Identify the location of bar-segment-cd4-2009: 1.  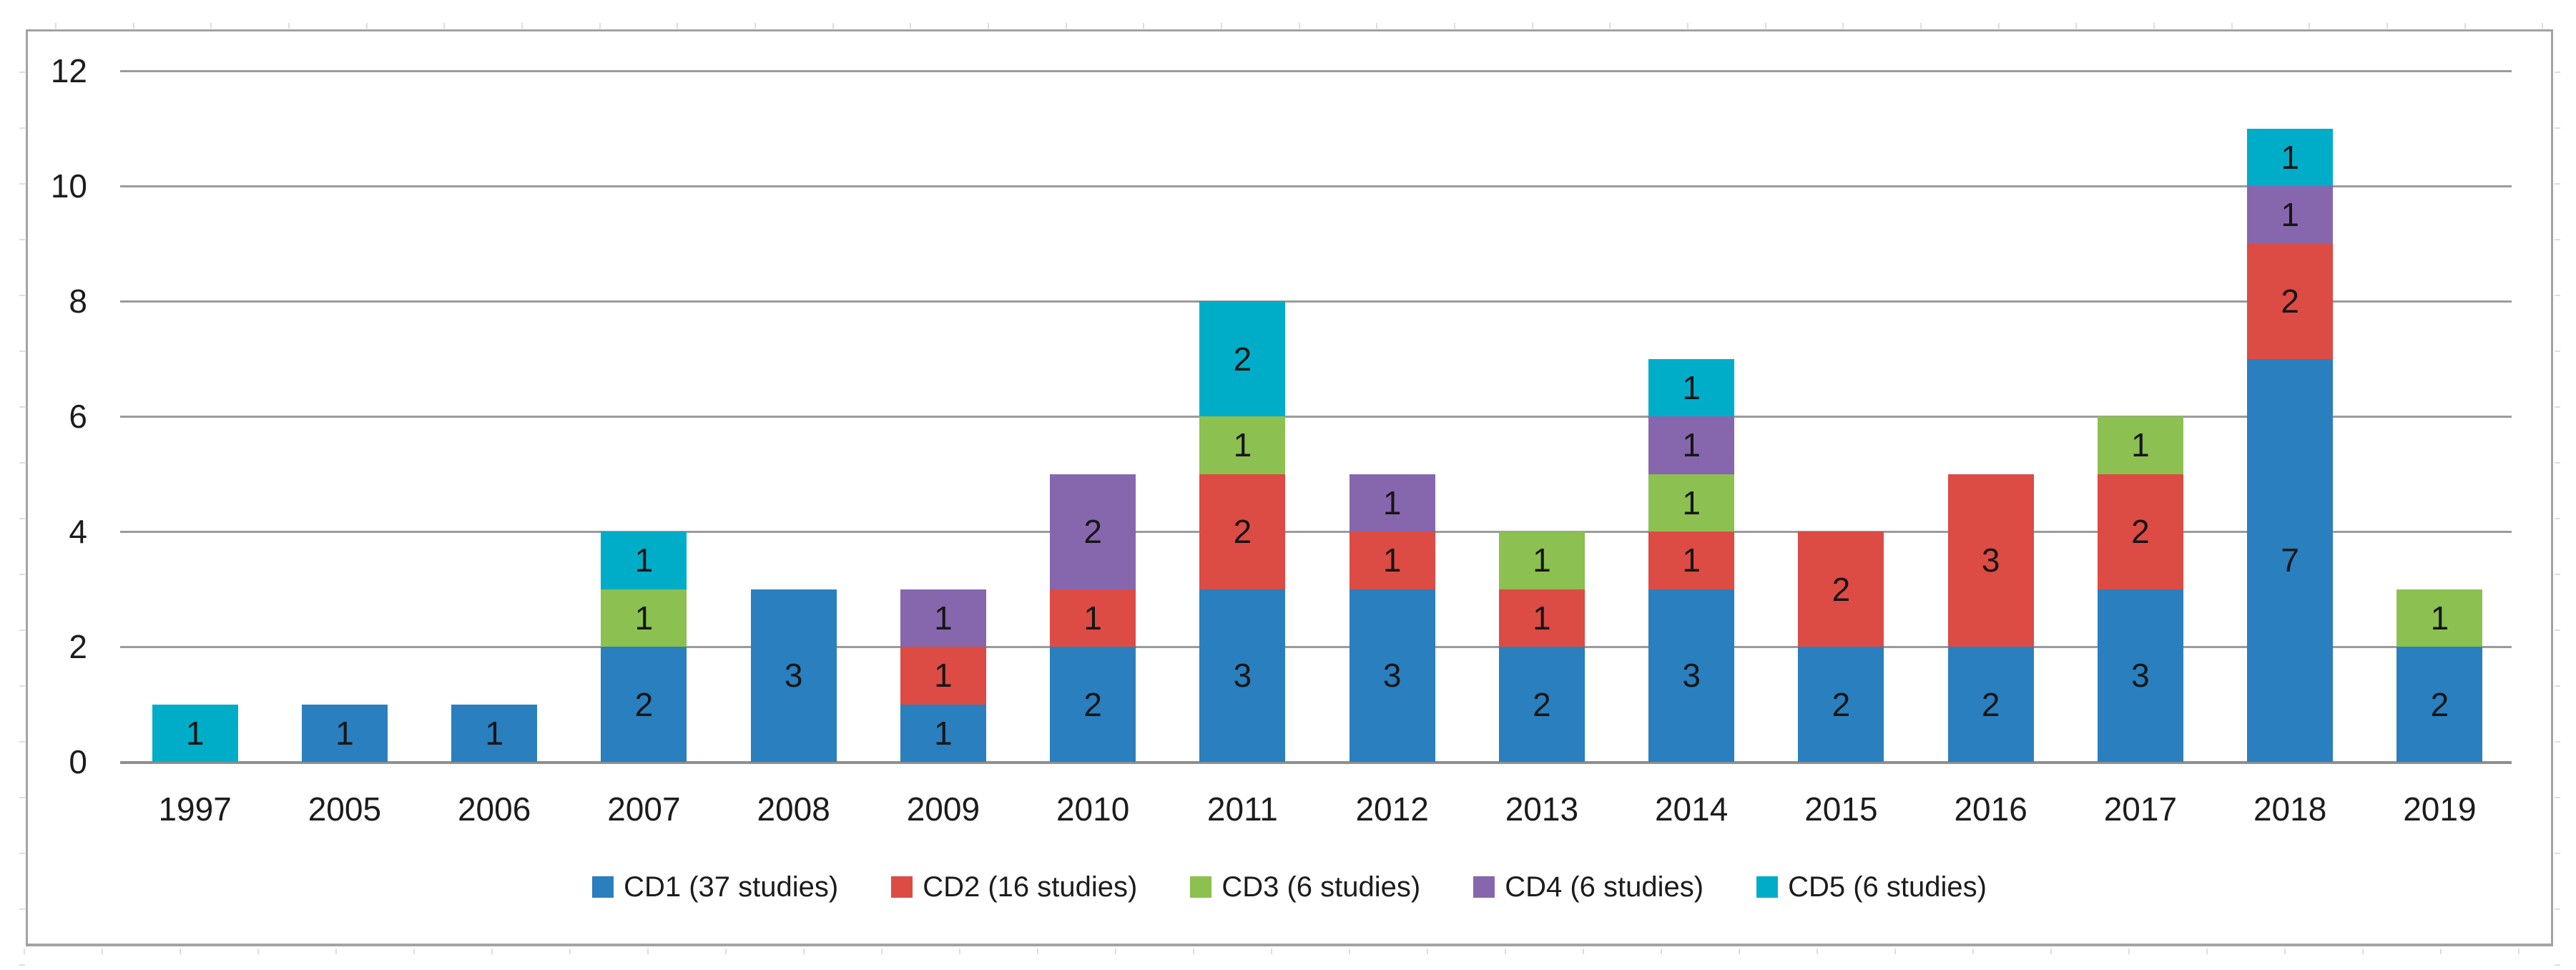
(943, 618).